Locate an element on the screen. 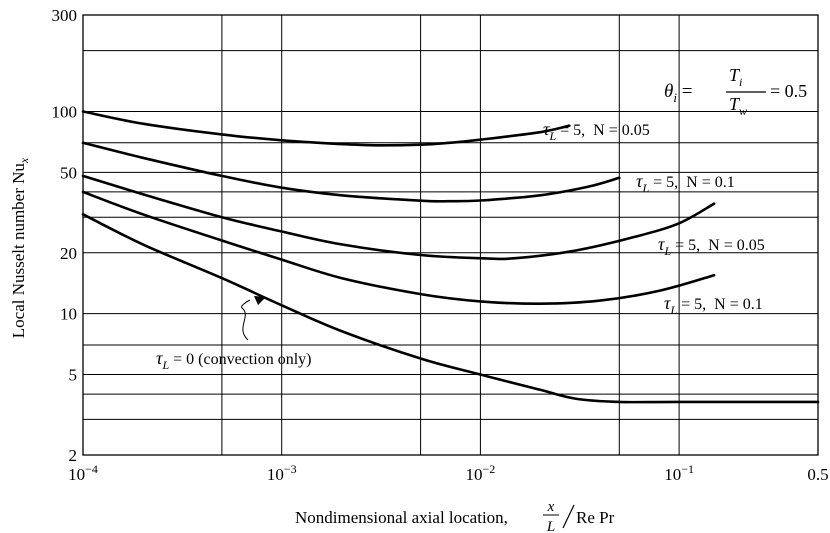 The width and height of the screenshot is (830, 533). series-label-2: τL = 5, N = 0.1 is located at coordinates (685, 183).